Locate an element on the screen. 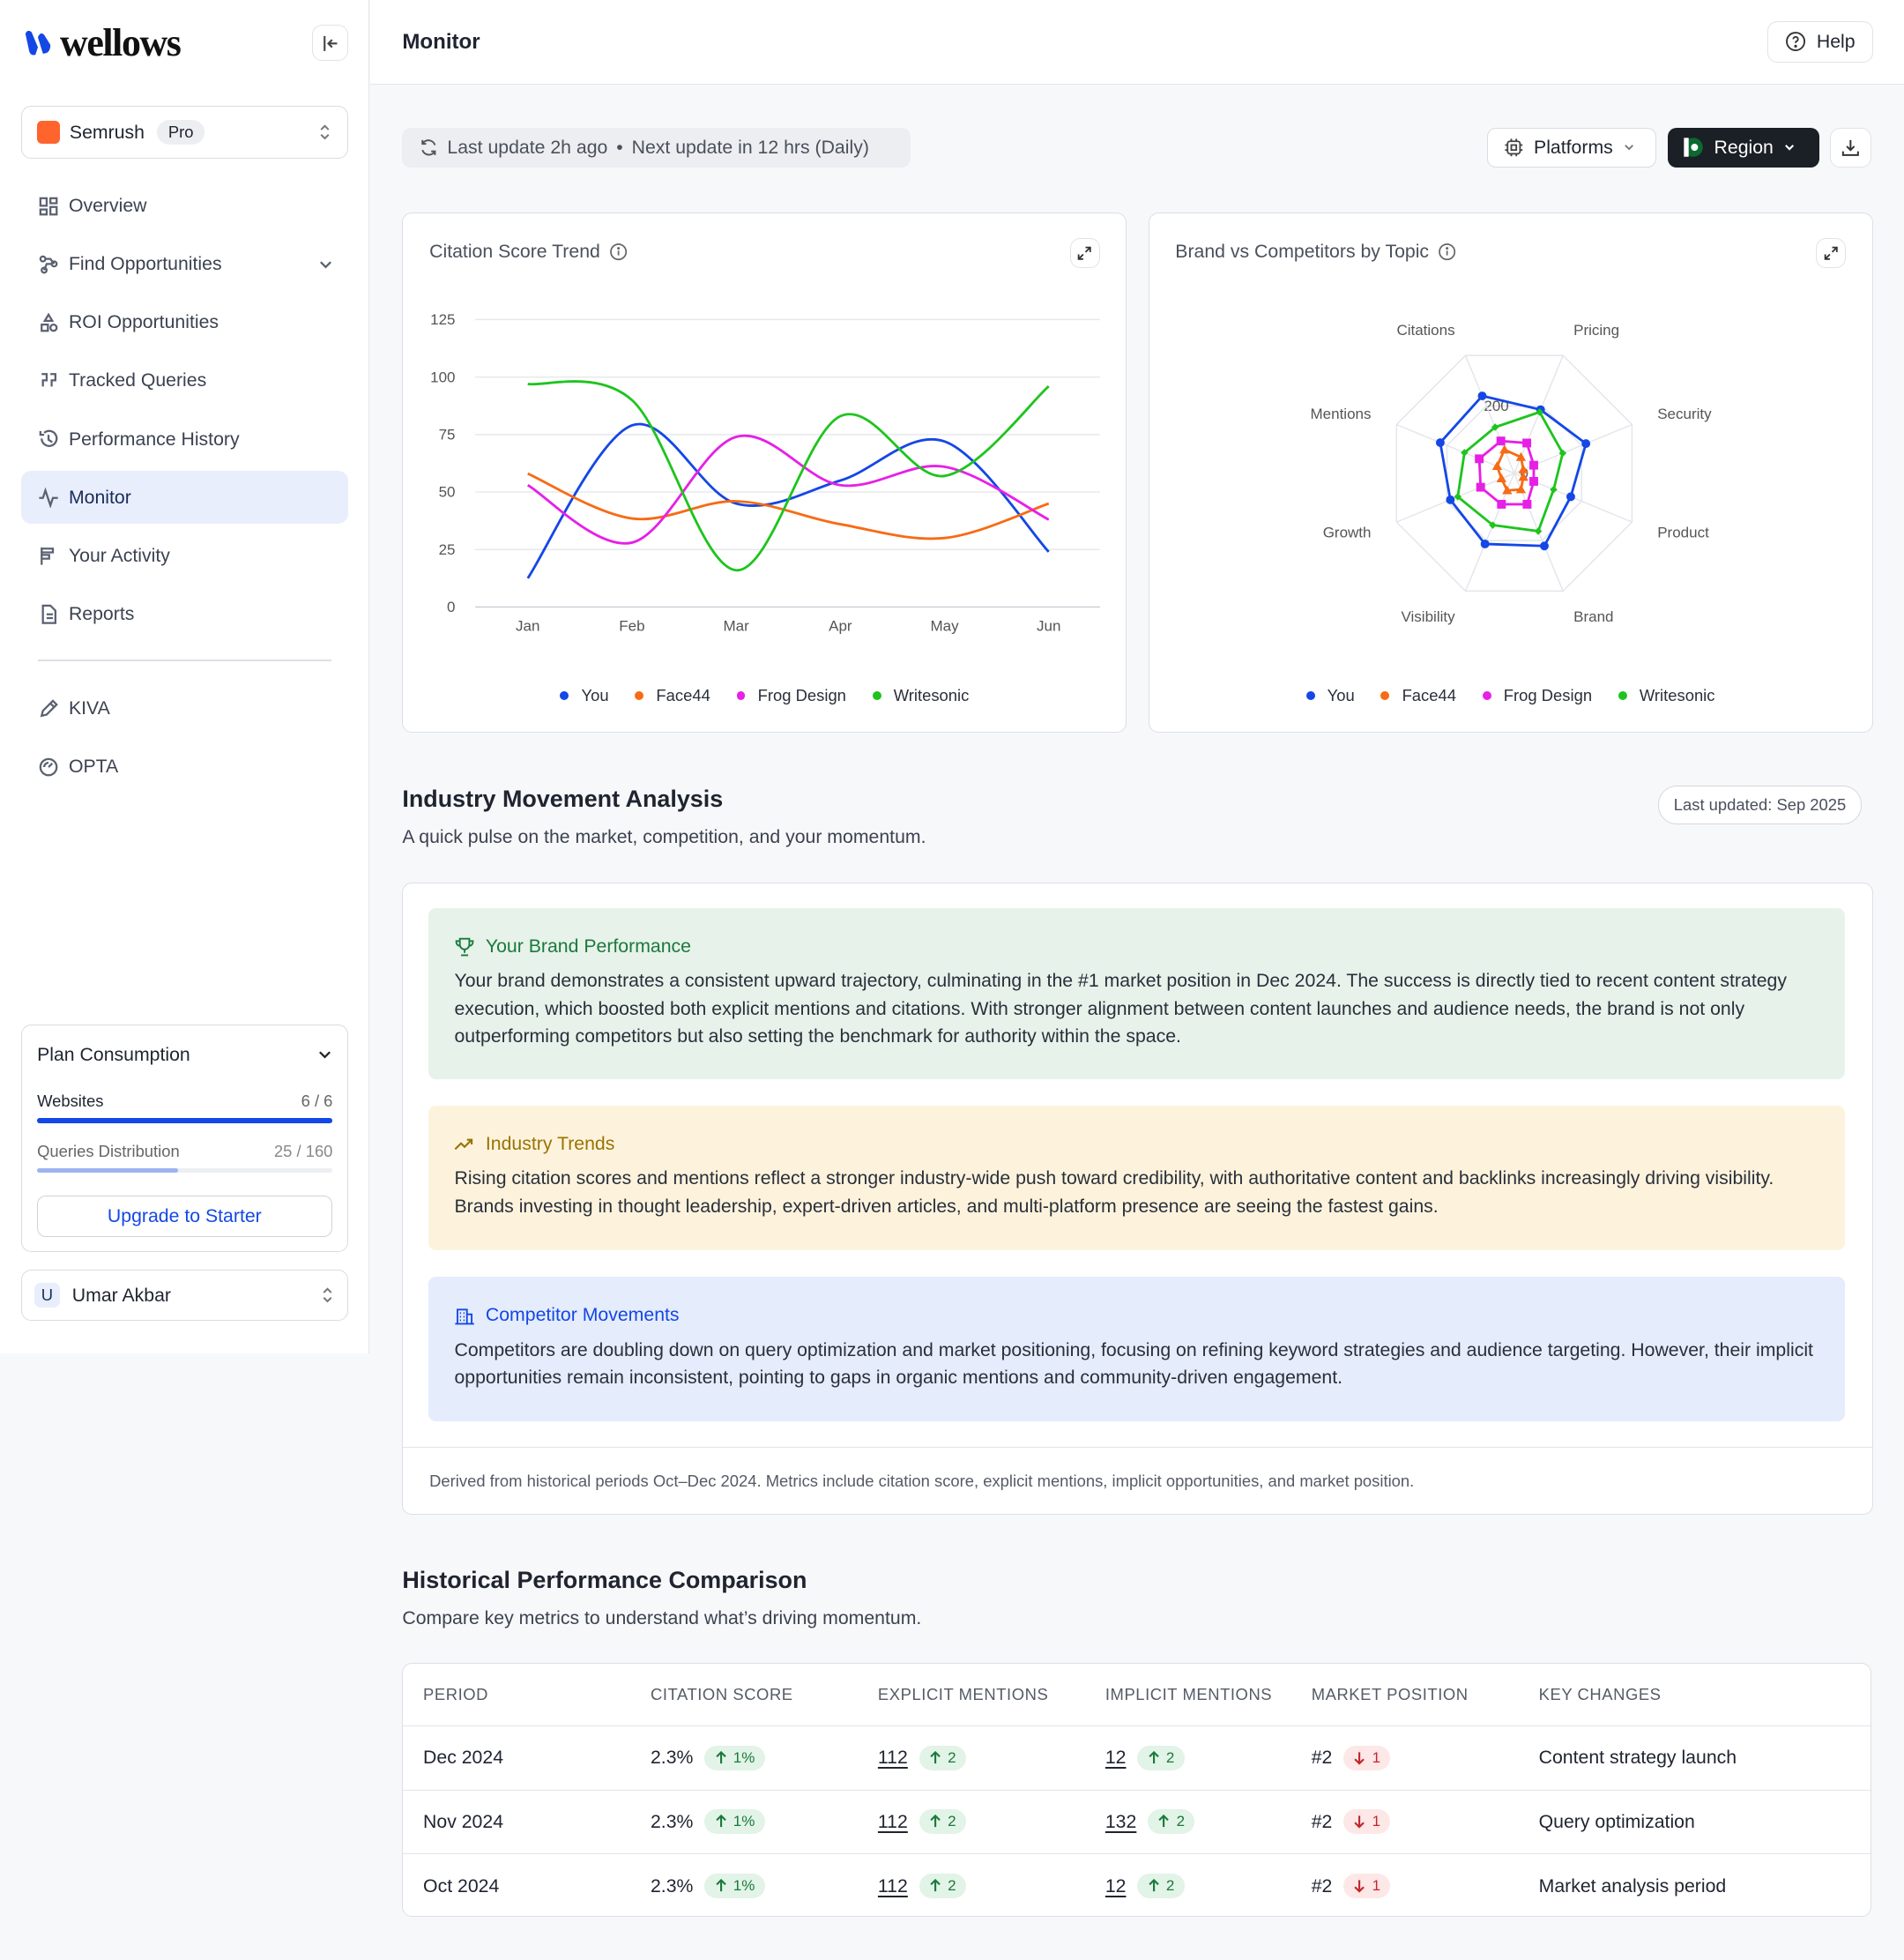  cell-value: 2.3% is located at coordinates (672, 1821).